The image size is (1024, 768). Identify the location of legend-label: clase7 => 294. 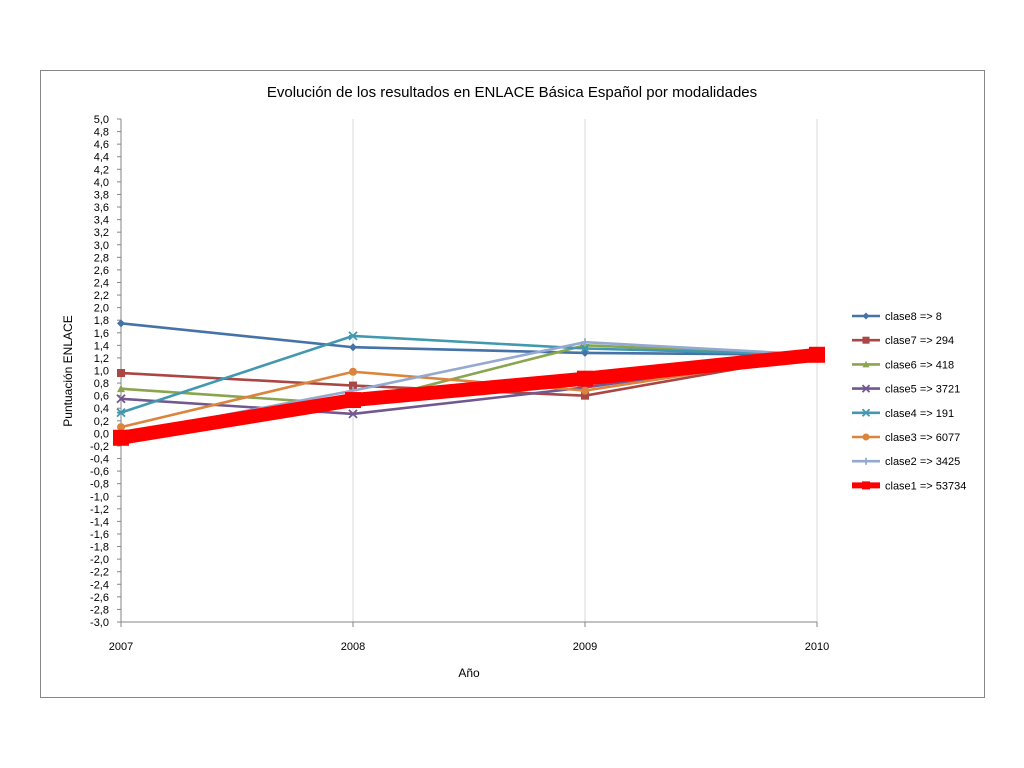
(919, 341).